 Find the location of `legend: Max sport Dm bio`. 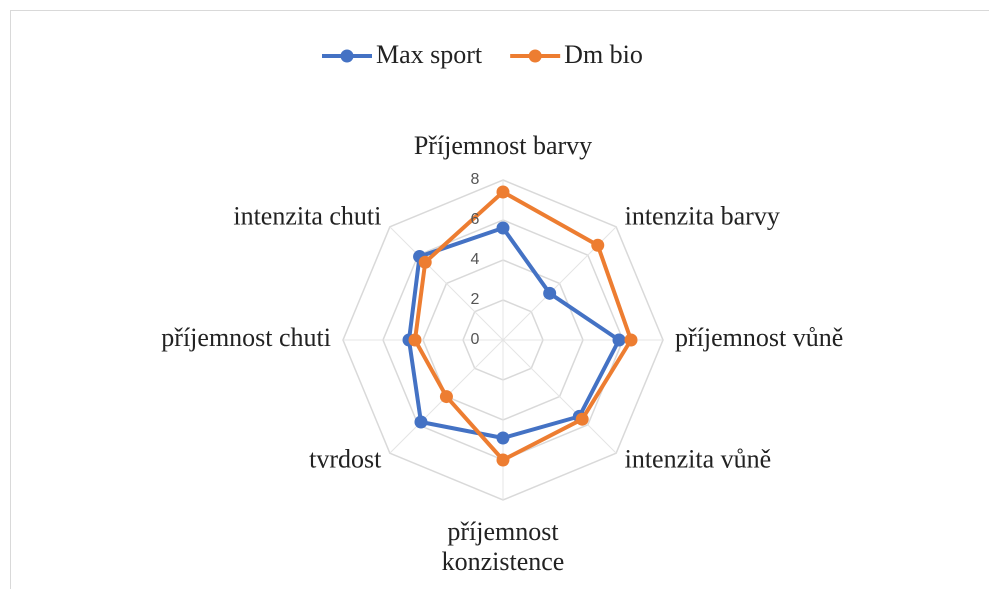

legend: Max sport Dm bio is located at coordinates (482, 54).